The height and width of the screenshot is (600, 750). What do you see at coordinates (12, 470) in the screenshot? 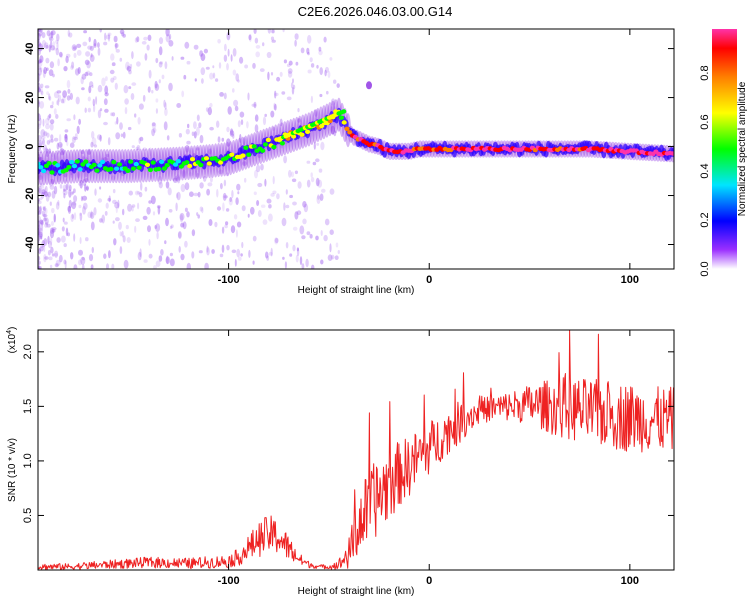
I see `snr-ylabel: SNR (10 * v/v)` at bounding box center [12, 470].